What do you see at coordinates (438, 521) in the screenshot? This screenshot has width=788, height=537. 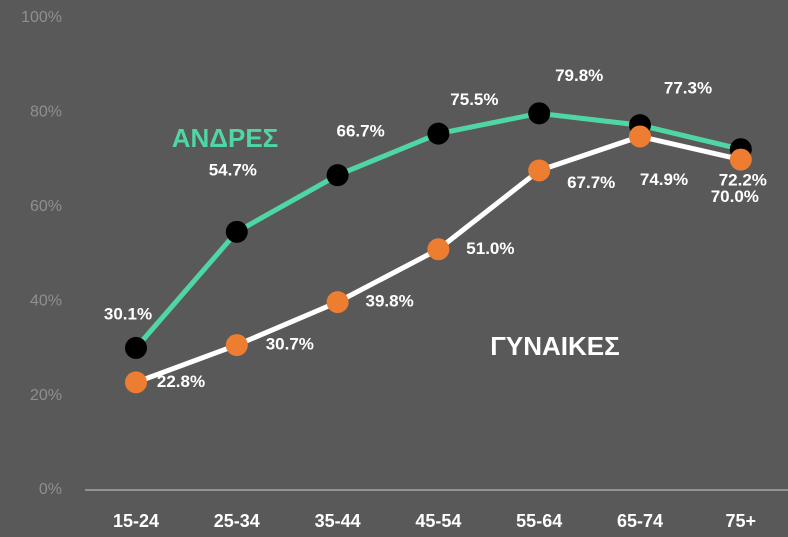 I see `x-tick-label: 45-54` at bounding box center [438, 521].